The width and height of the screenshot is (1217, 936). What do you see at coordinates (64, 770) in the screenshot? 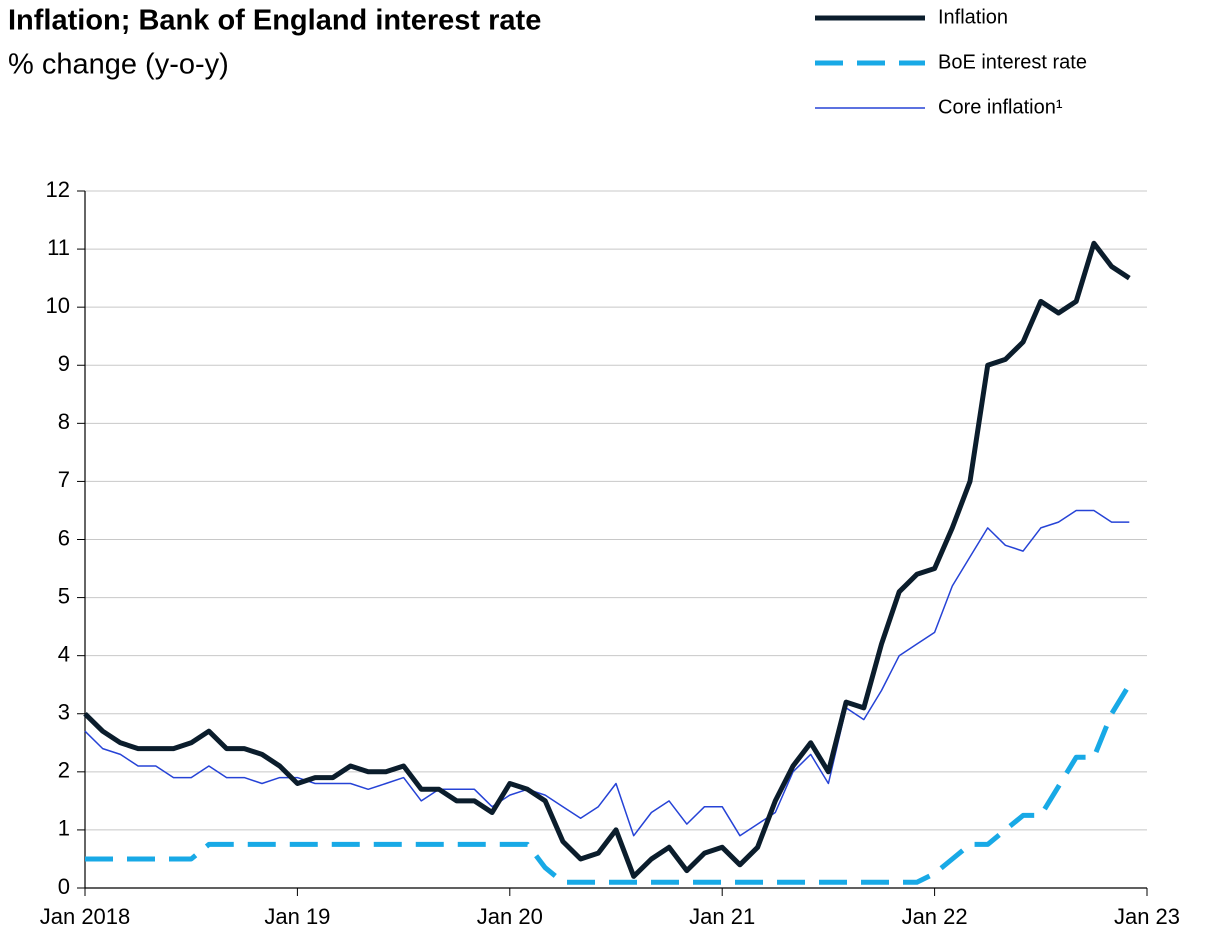
I see `y-tick-label: 2` at bounding box center [64, 770].